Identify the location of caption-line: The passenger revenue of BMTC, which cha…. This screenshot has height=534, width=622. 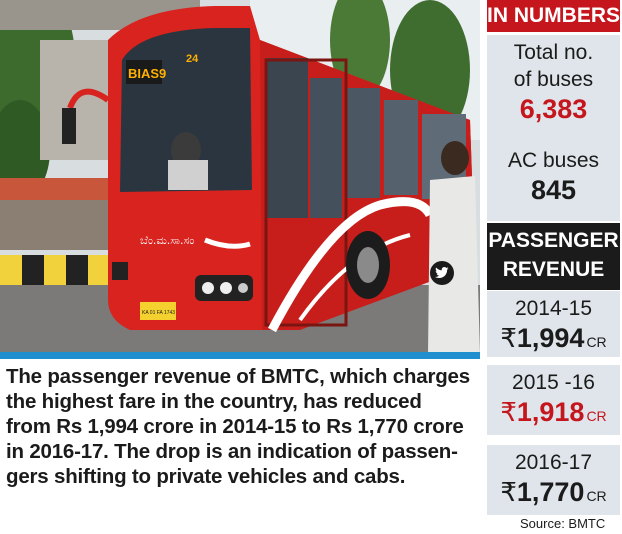
(238, 376).